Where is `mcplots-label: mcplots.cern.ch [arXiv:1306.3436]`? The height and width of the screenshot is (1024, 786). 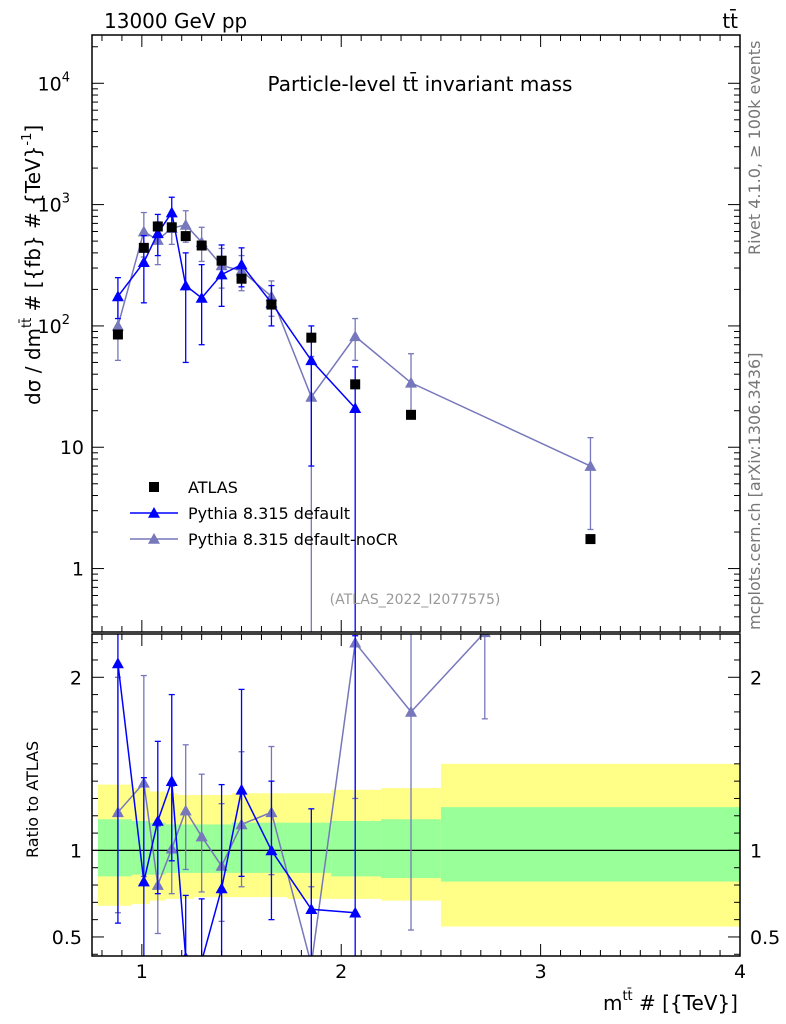
mcplots-label: mcplots.cern.ch [arXiv:1306.3436] is located at coordinates (754, 491).